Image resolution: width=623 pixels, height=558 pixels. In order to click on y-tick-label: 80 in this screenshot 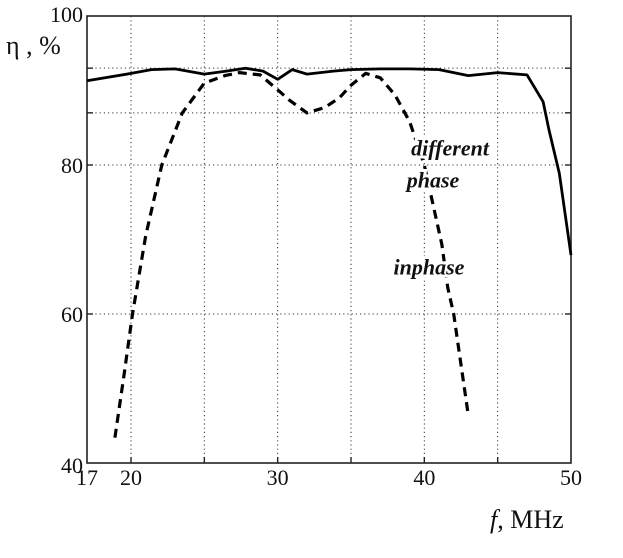, I will do `click(72, 165)`.